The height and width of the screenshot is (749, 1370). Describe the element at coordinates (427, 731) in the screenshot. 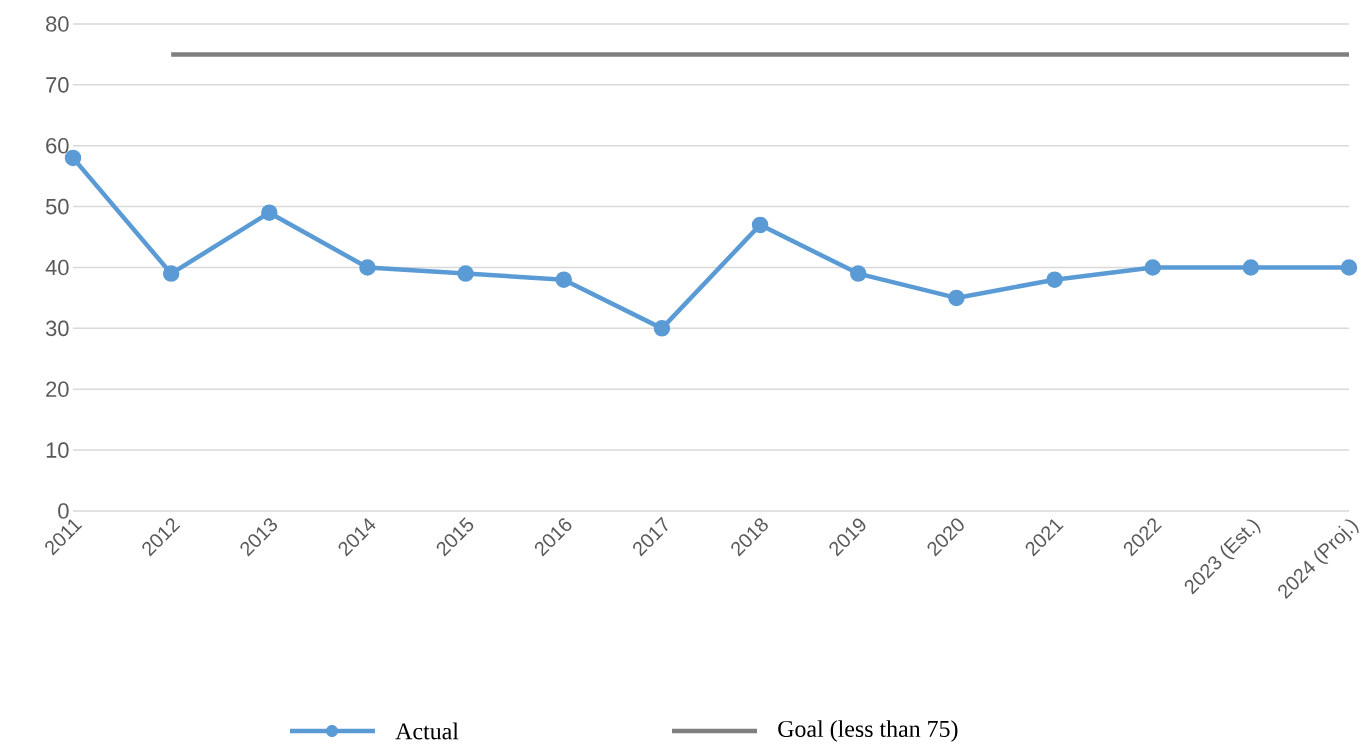

I see `legend-label: Actual` at that location.